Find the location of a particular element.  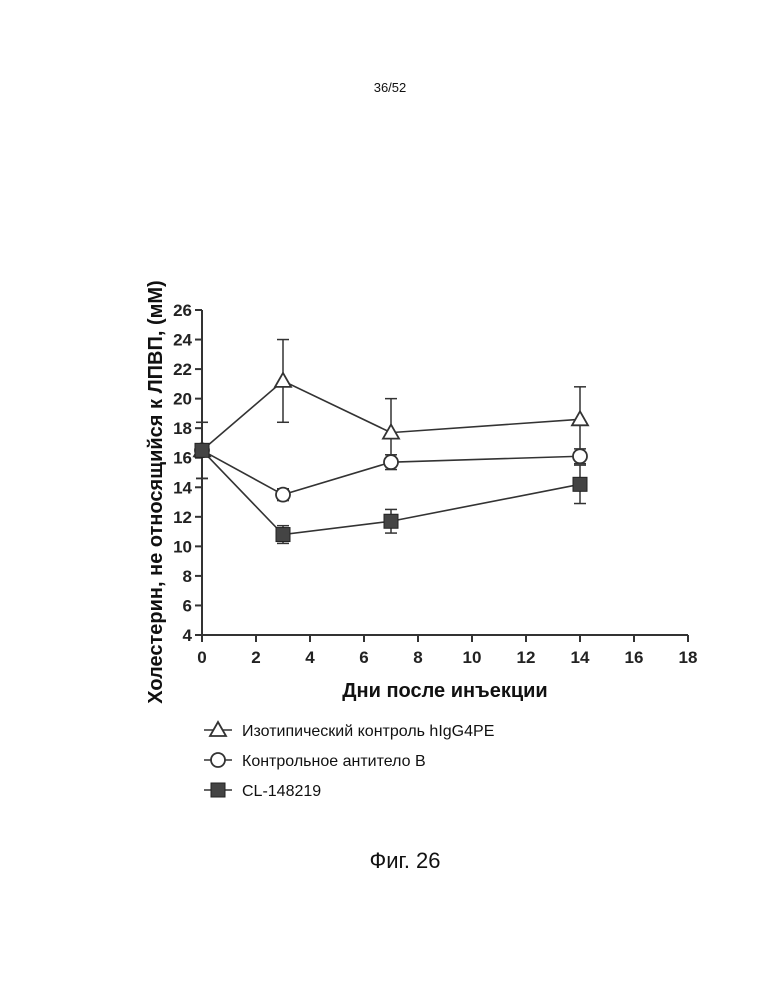

y-tick-label: 18 is located at coordinates (182, 428).